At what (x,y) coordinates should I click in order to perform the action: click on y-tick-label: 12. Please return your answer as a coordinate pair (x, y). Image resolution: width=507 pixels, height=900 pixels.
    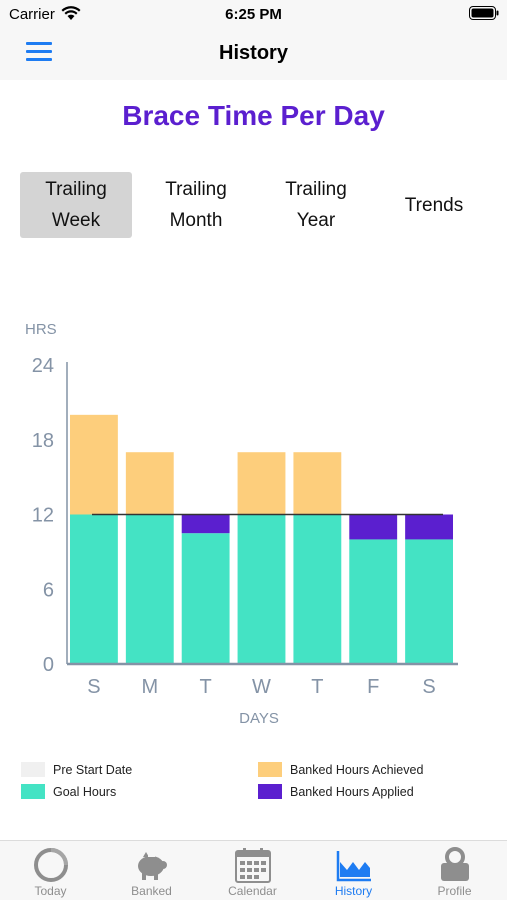
    Looking at the image, I should click on (43, 516).